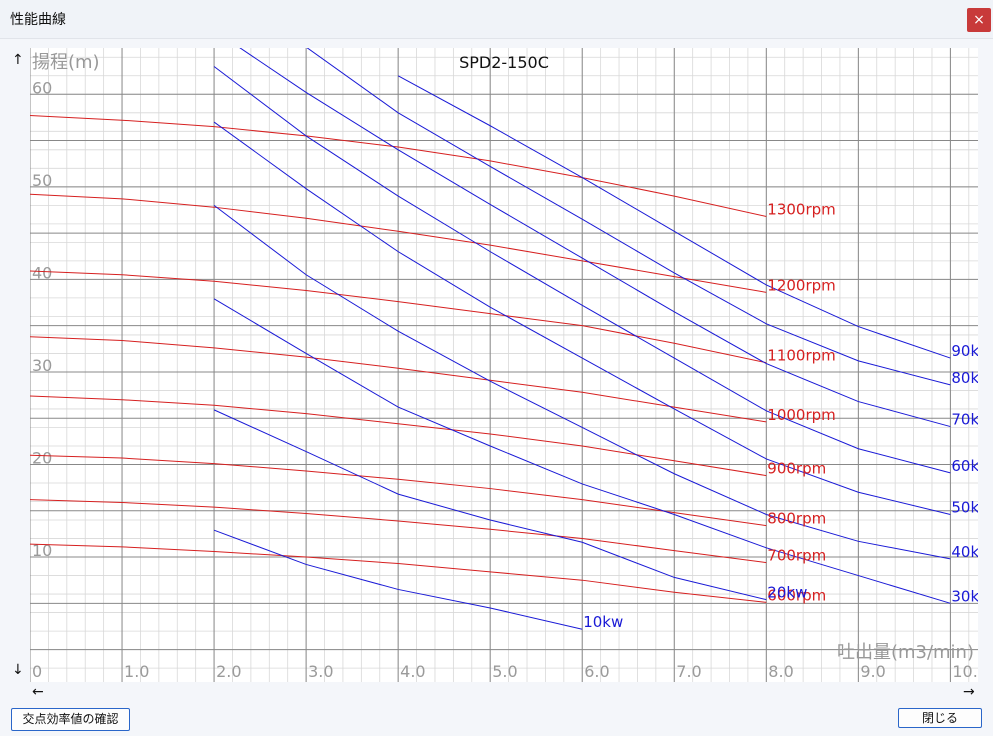 The height and width of the screenshot is (736, 993). I want to click on rpm-label: 700rpm, so click(796, 556).